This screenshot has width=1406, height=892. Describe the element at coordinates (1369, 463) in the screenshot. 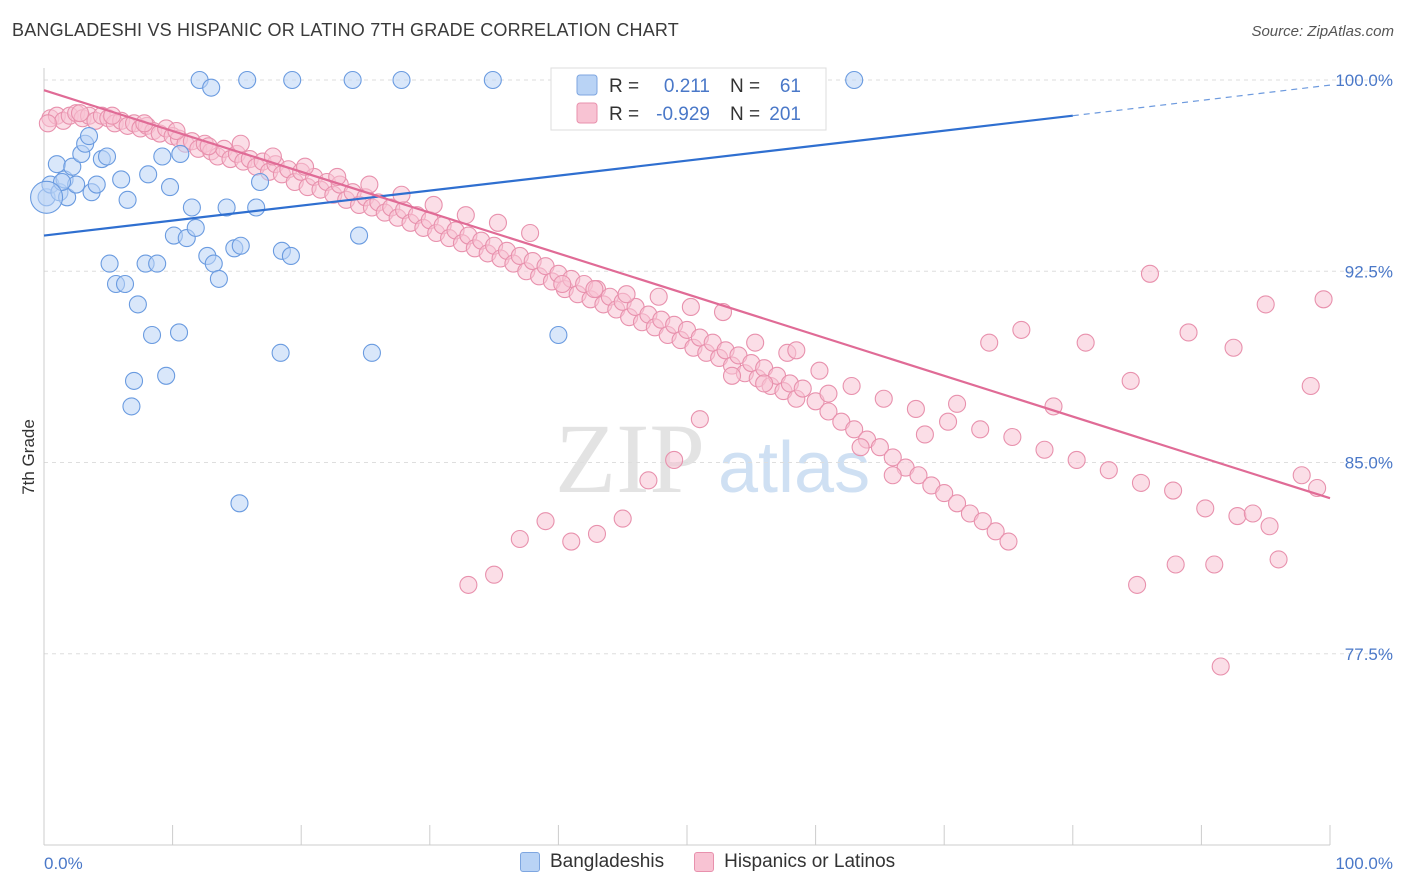

I see `y-tick-label: 85.0%` at that location.